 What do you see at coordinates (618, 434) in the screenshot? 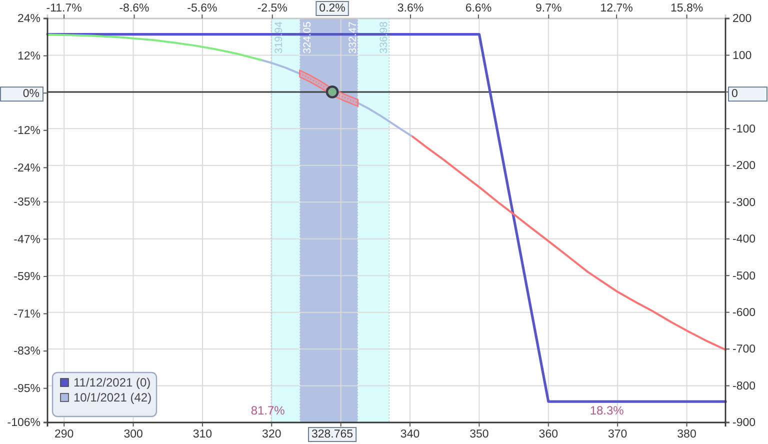
I see `x-tick-label: 370` at bounding box center [618, 434].